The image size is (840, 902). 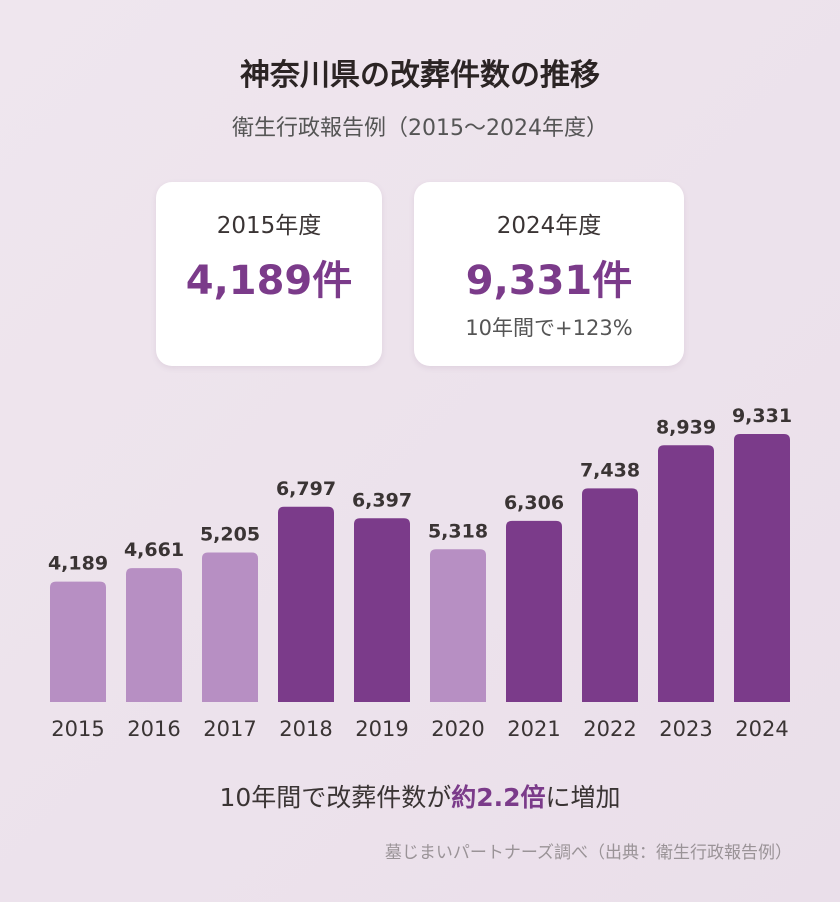 What do you see at coordinates (78, 641) in the screenshot?
I see `bar-2015` at bounding box center [78, 641].